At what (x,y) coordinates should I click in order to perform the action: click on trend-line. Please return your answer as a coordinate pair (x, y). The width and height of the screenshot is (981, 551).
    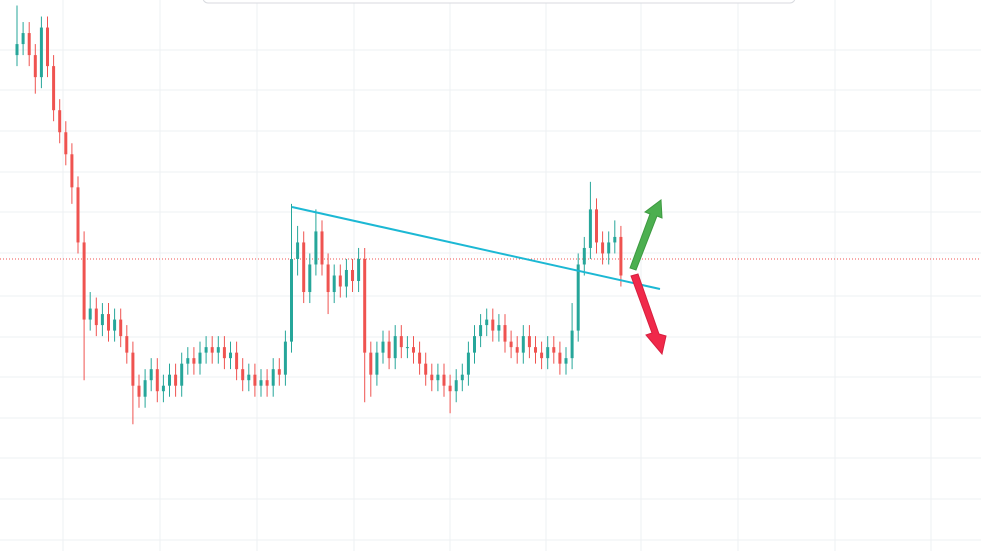
    Looking at the image, I should click on (476, 248).